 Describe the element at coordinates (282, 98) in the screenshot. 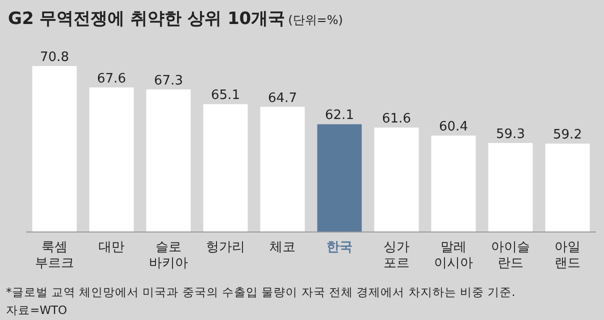

I see `data-label: 64.7` at that location.